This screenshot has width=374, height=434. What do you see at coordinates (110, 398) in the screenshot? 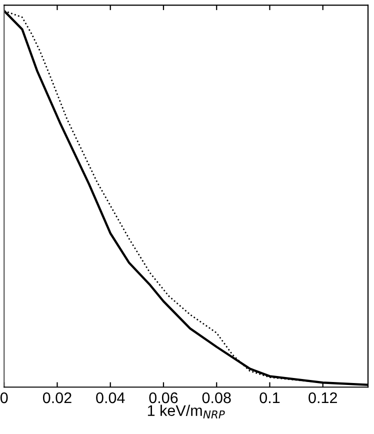
I see `x-tick-label: 0.04` at bounding box center [110, 398].